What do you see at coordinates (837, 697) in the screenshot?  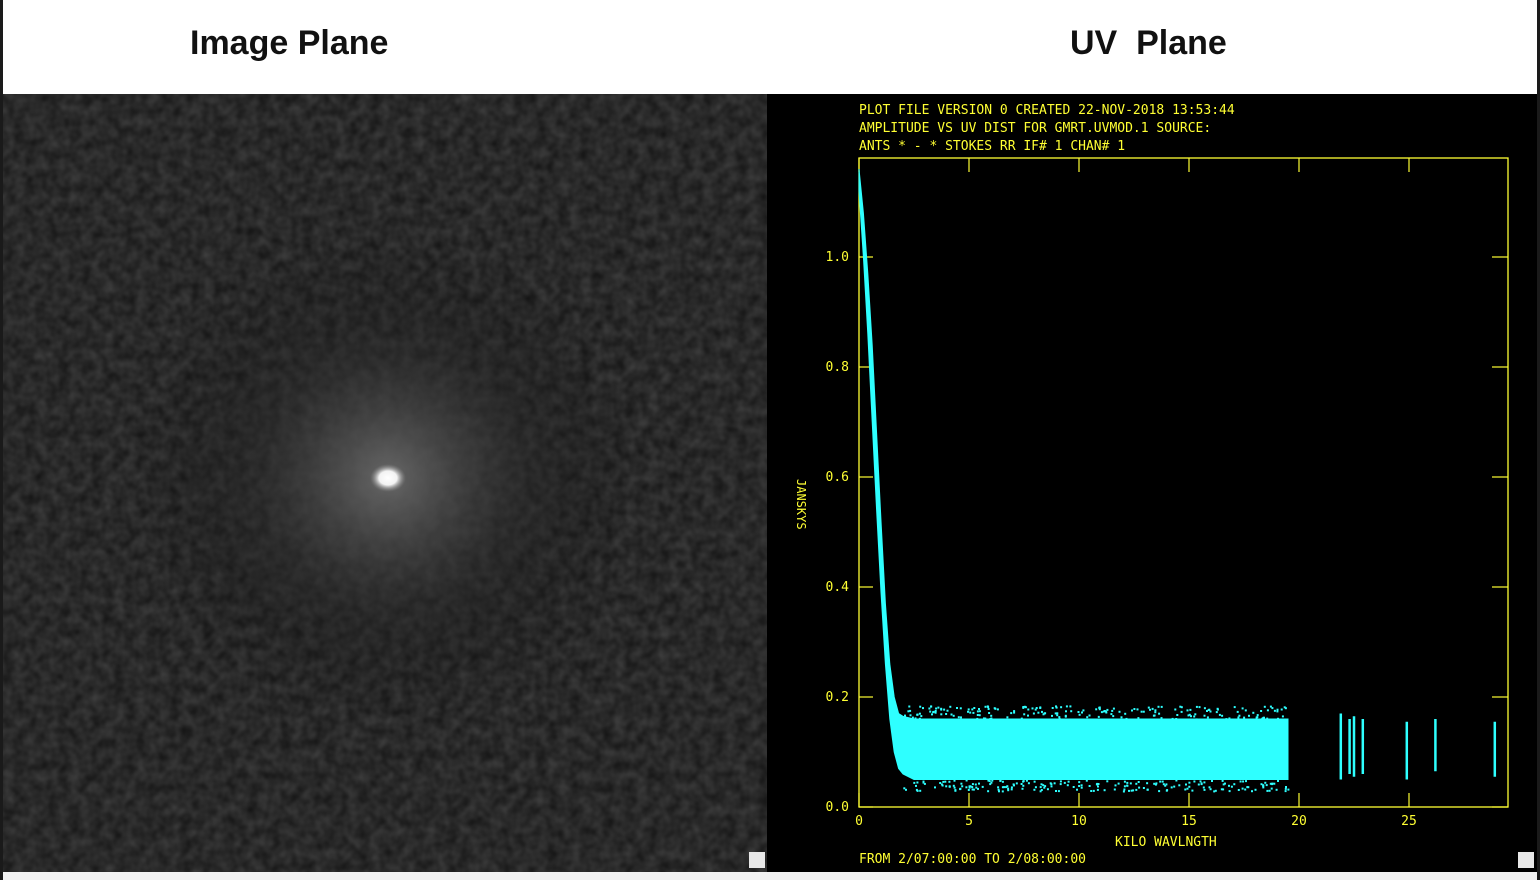 I see `y-tick-label: 0.2` at bounding box center [837, 697].